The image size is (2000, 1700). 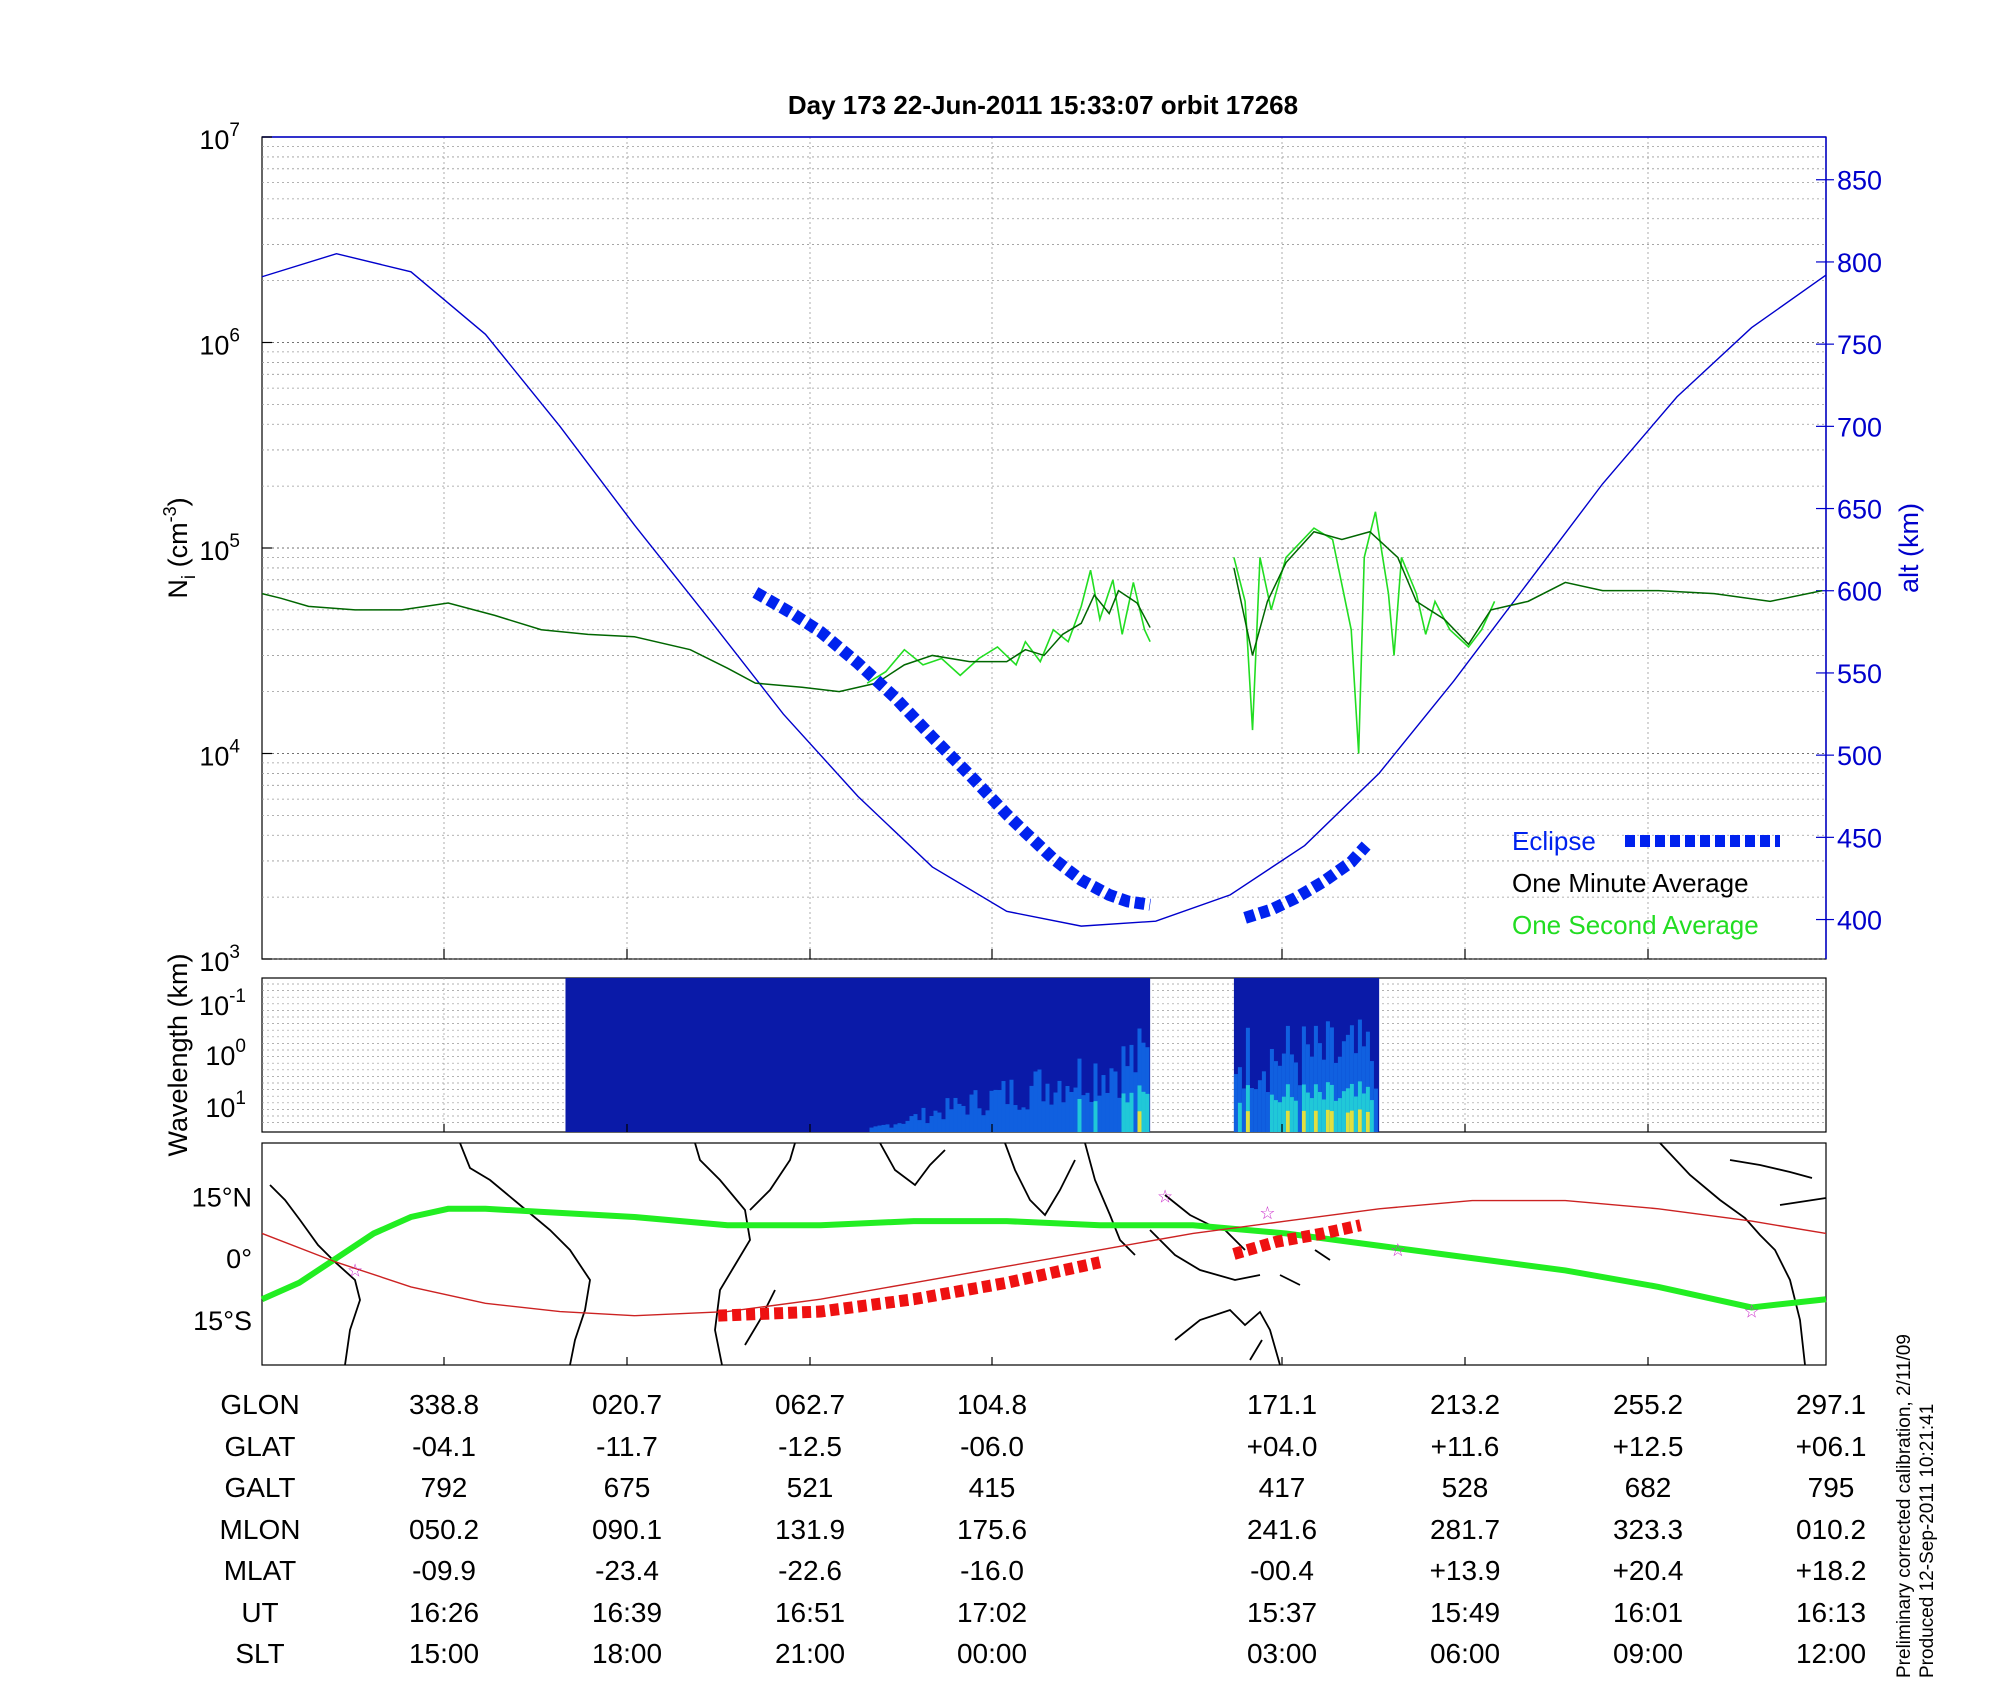 What do you see at coordinates (1465, 1570) in the screenshot?
I see `readout-value: +13.9` at bounding box center [1465, 1570].